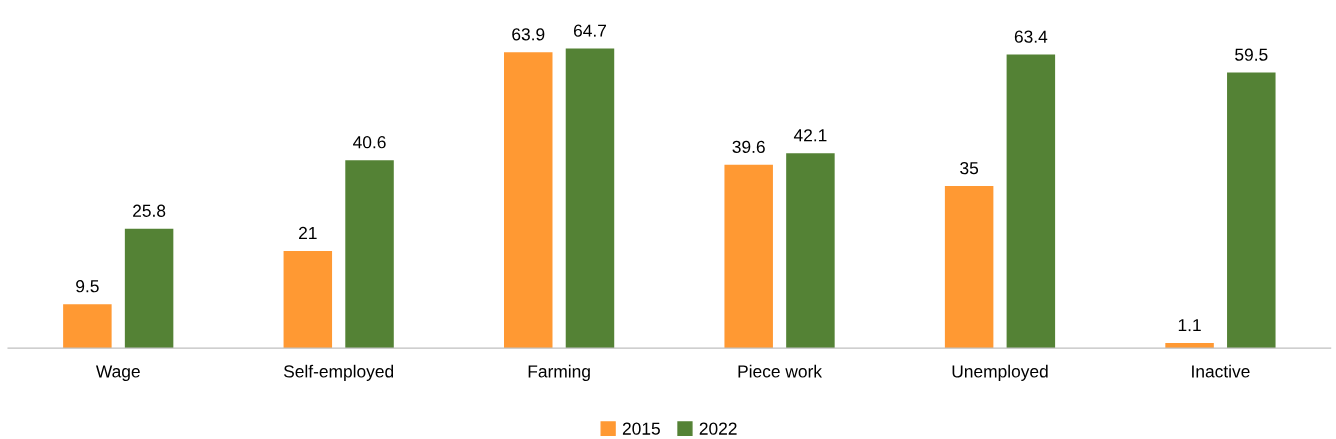 The height and width of the screenshot is (439, 1336). I want to click on data-label: 63.4, so click(1031, 36).